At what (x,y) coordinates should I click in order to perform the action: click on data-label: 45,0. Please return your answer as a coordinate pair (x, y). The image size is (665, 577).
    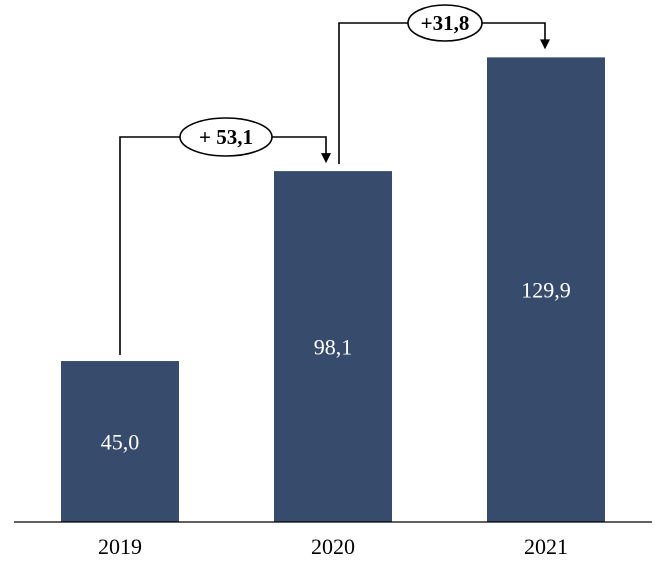
    Looking at the image, I should click on (120, 442).